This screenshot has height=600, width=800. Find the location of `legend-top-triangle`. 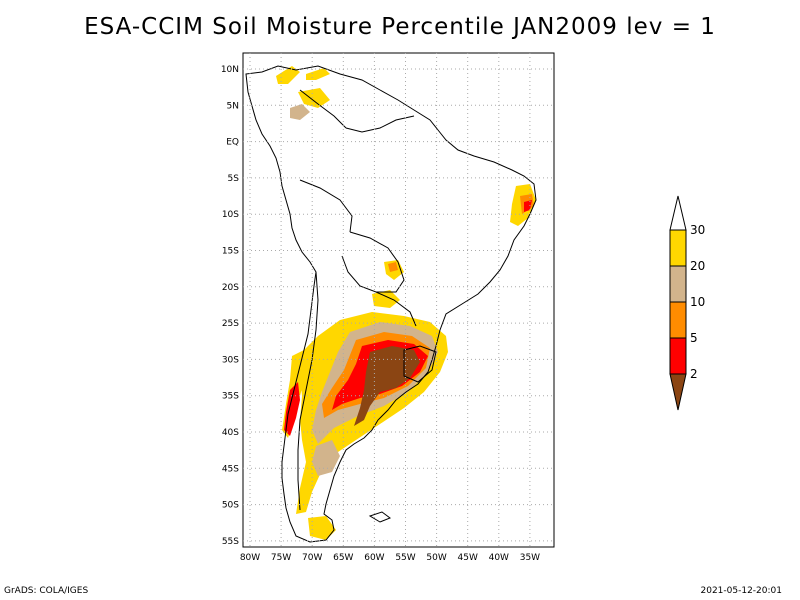

legend-top-triangle is located at coordinates (678, 213).